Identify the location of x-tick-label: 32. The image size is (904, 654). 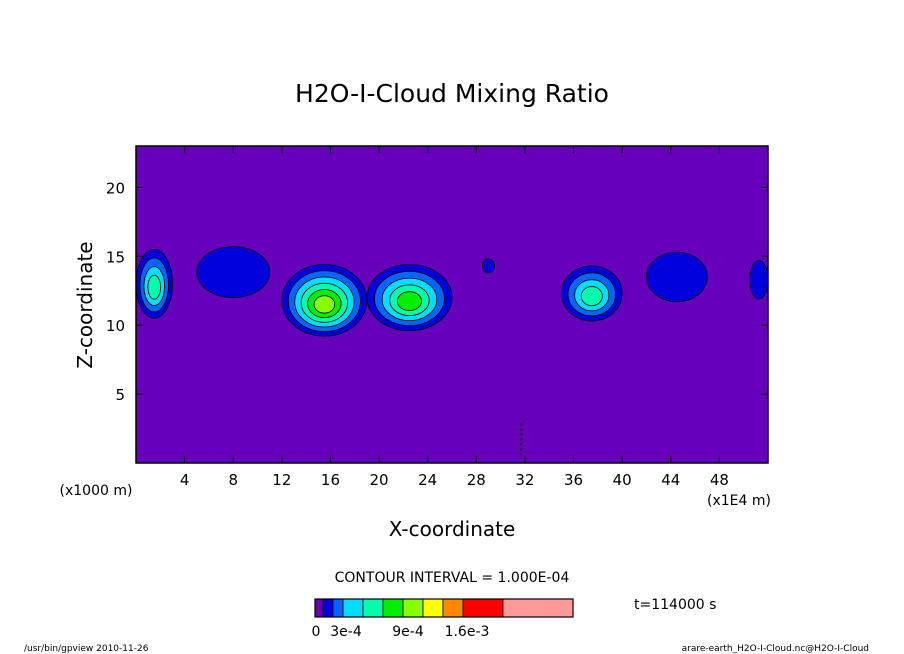
(524, 480).